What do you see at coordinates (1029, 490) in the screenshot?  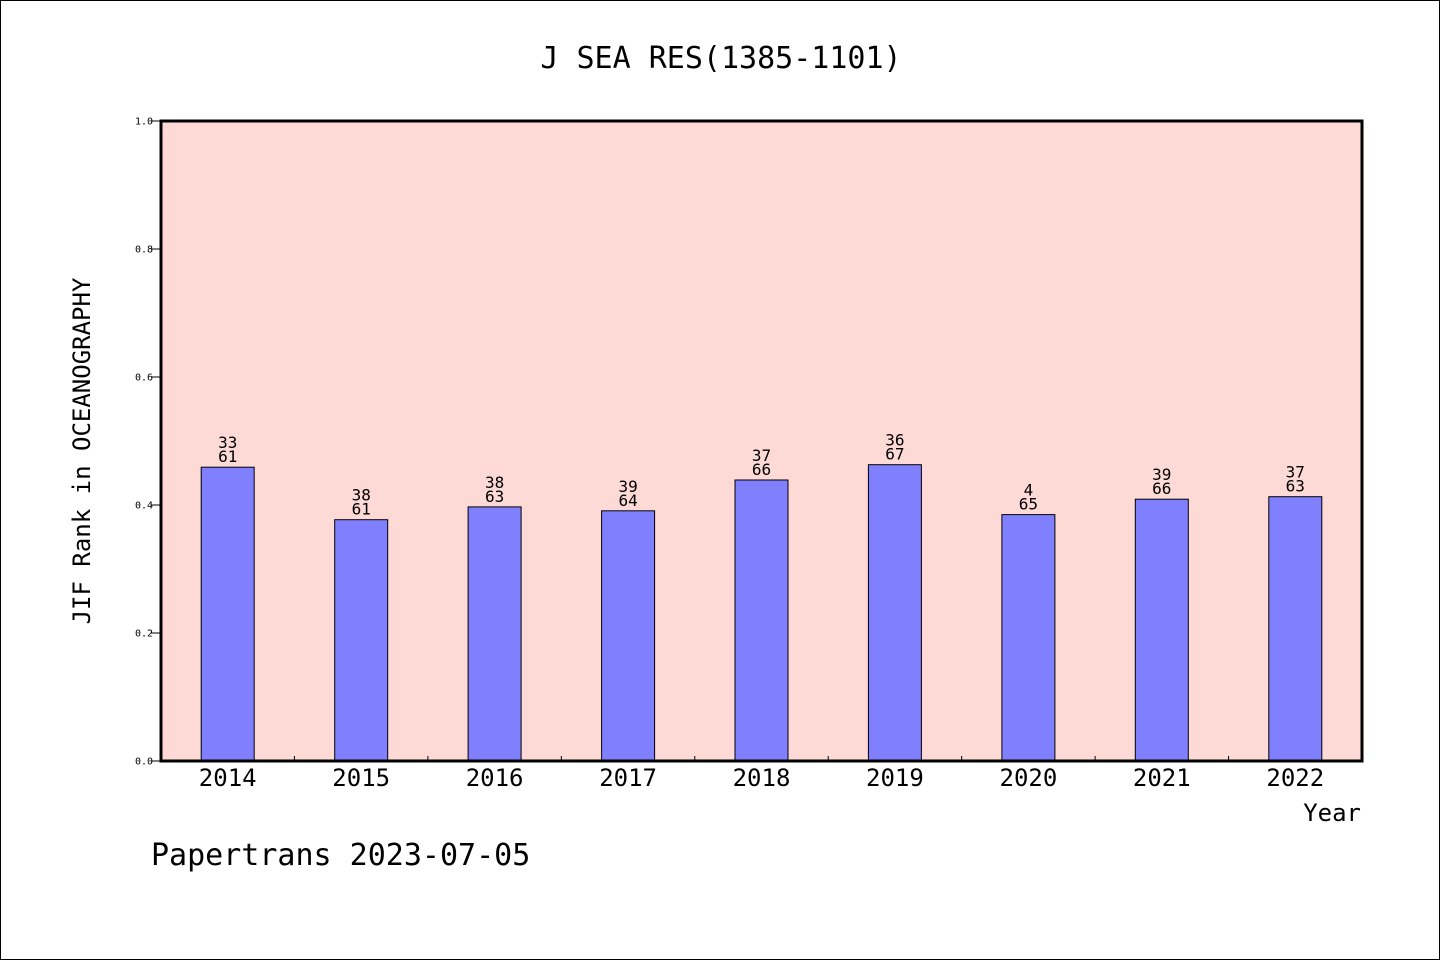 I see `bar-label-rank-2020: 4` at bounding box center [1029, 490].